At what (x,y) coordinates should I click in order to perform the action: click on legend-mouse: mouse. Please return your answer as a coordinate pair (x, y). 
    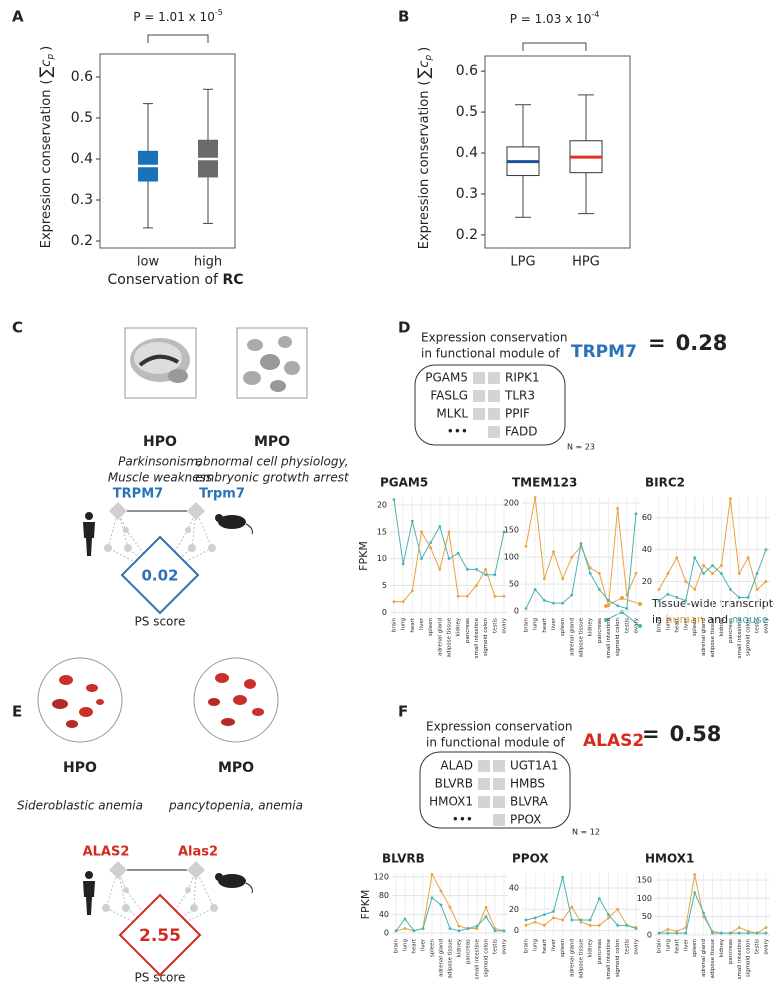
    Looking at the image, I should click on (750, 619).